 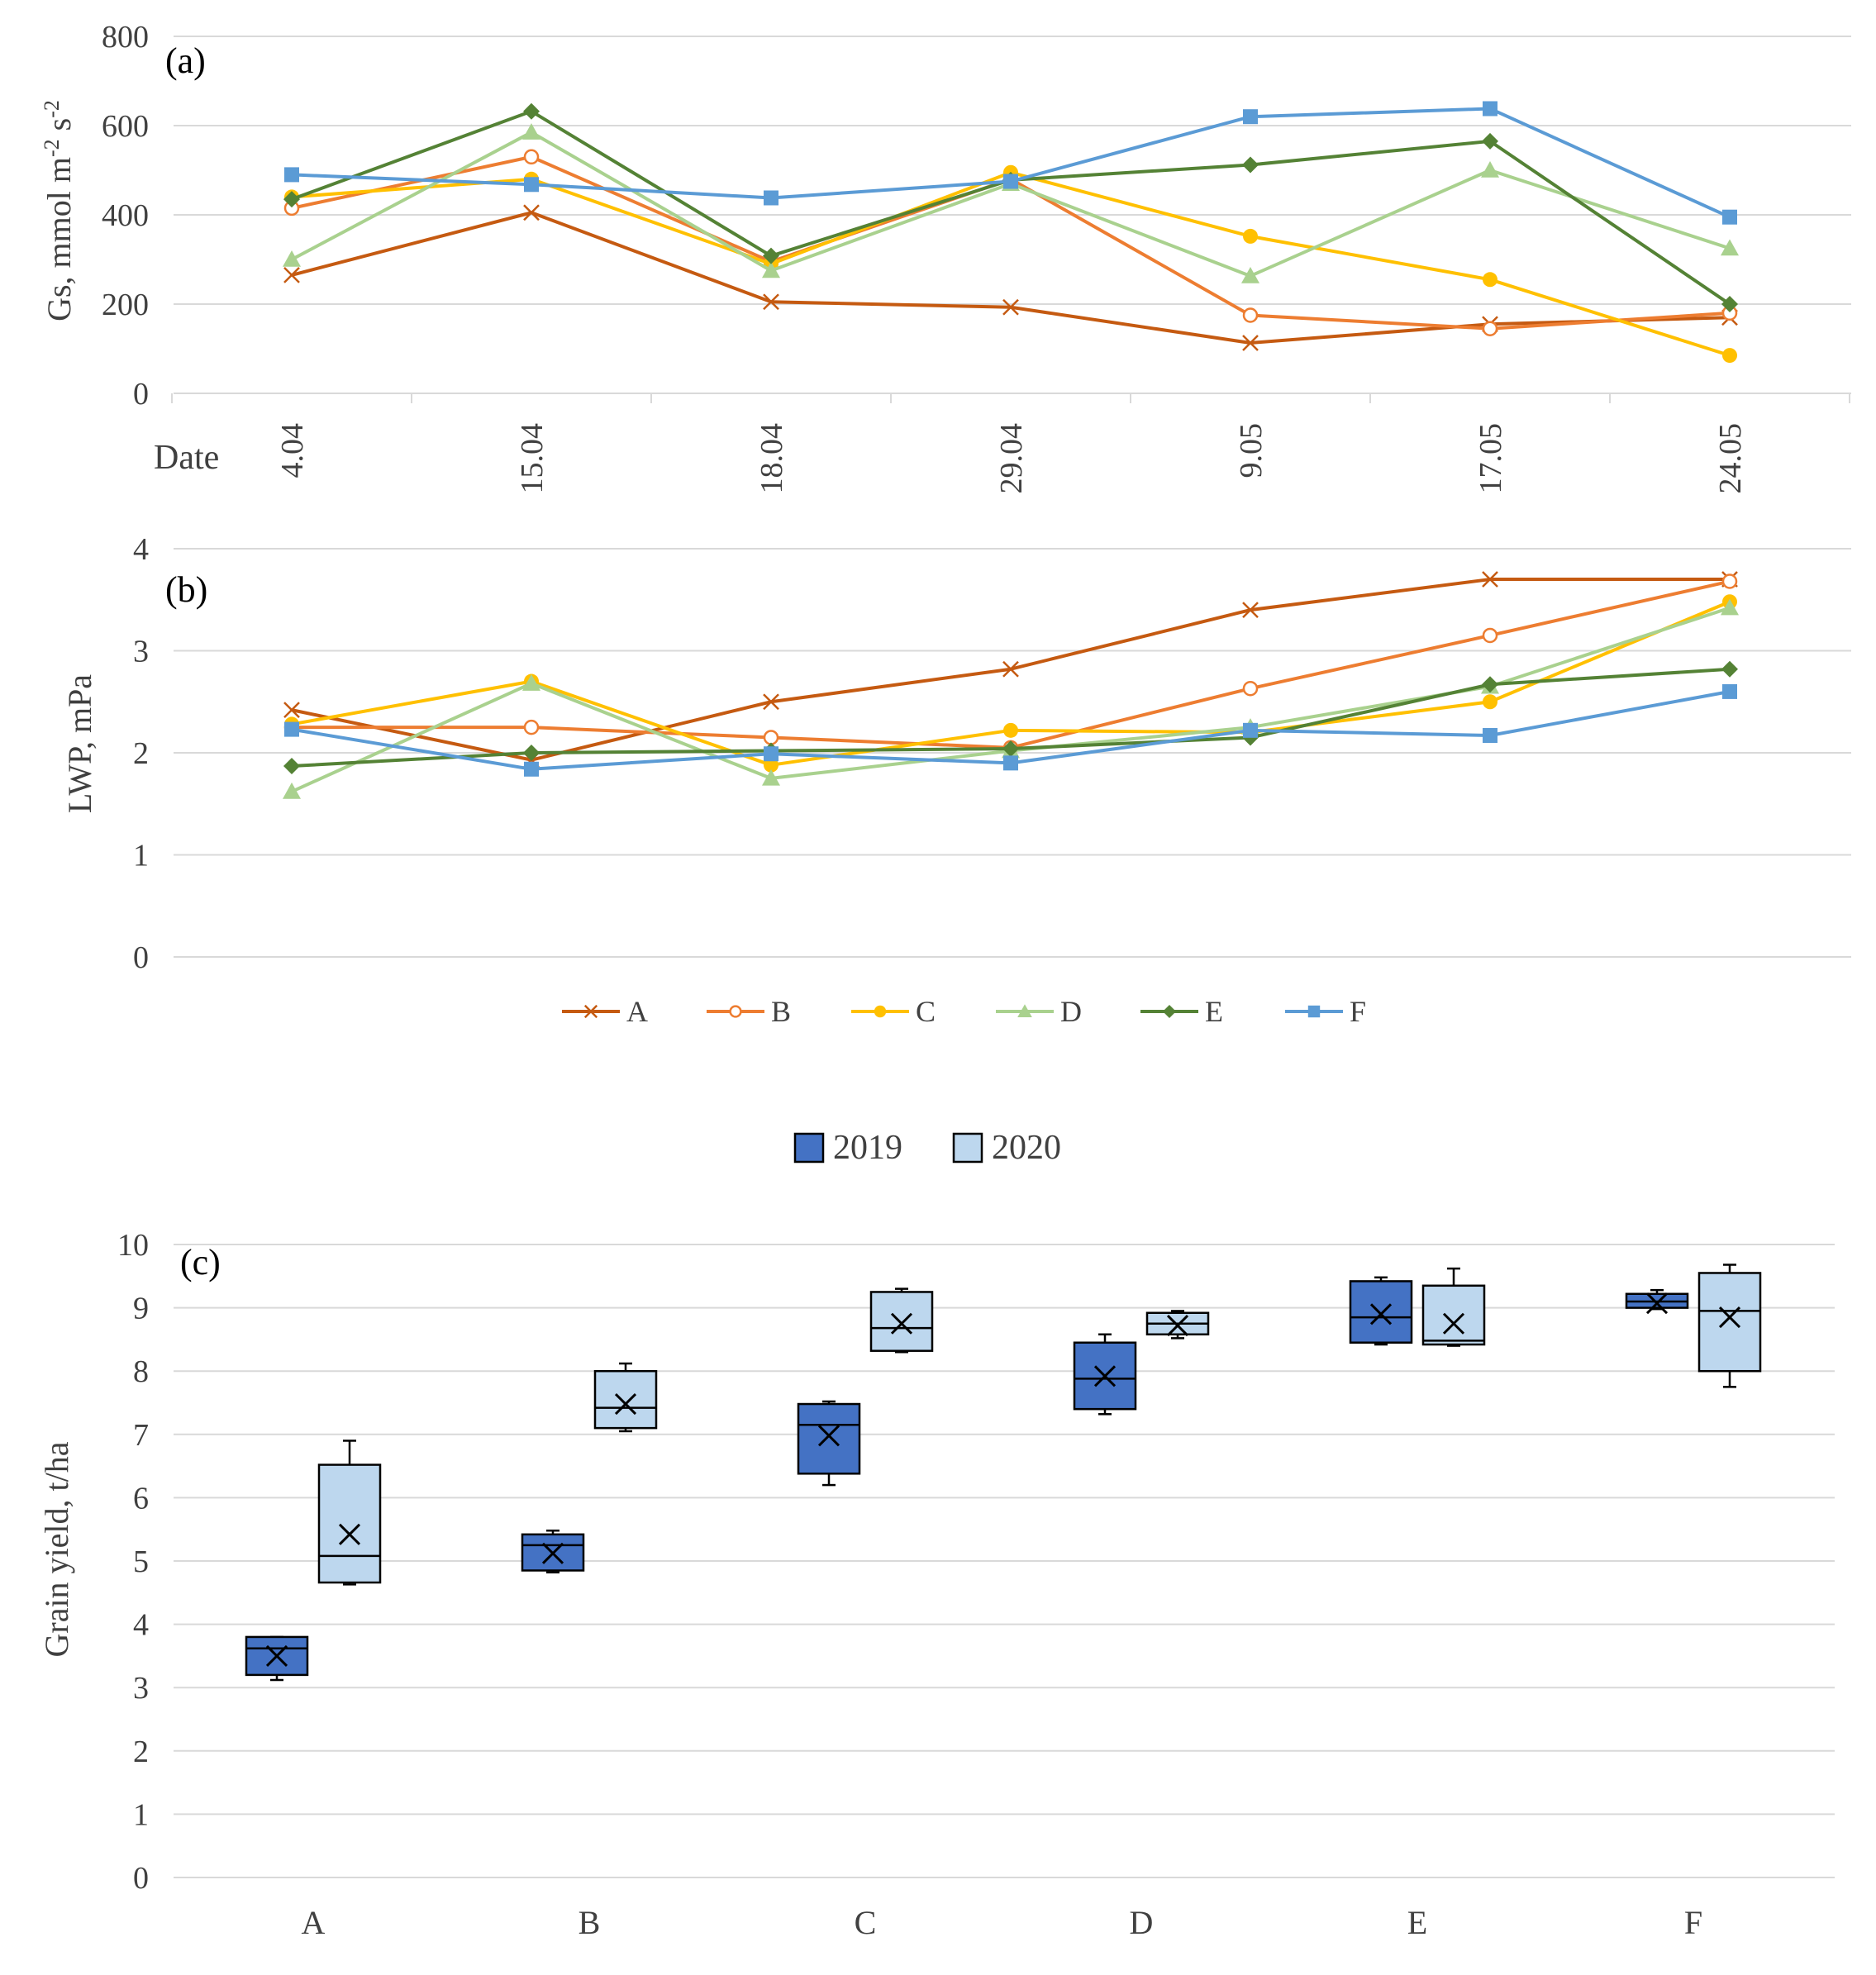 What do you see at coordinates (1039, 1011) in the screenshot?
I see `legend-item-D: D` at bounding box center [1039, 1011].